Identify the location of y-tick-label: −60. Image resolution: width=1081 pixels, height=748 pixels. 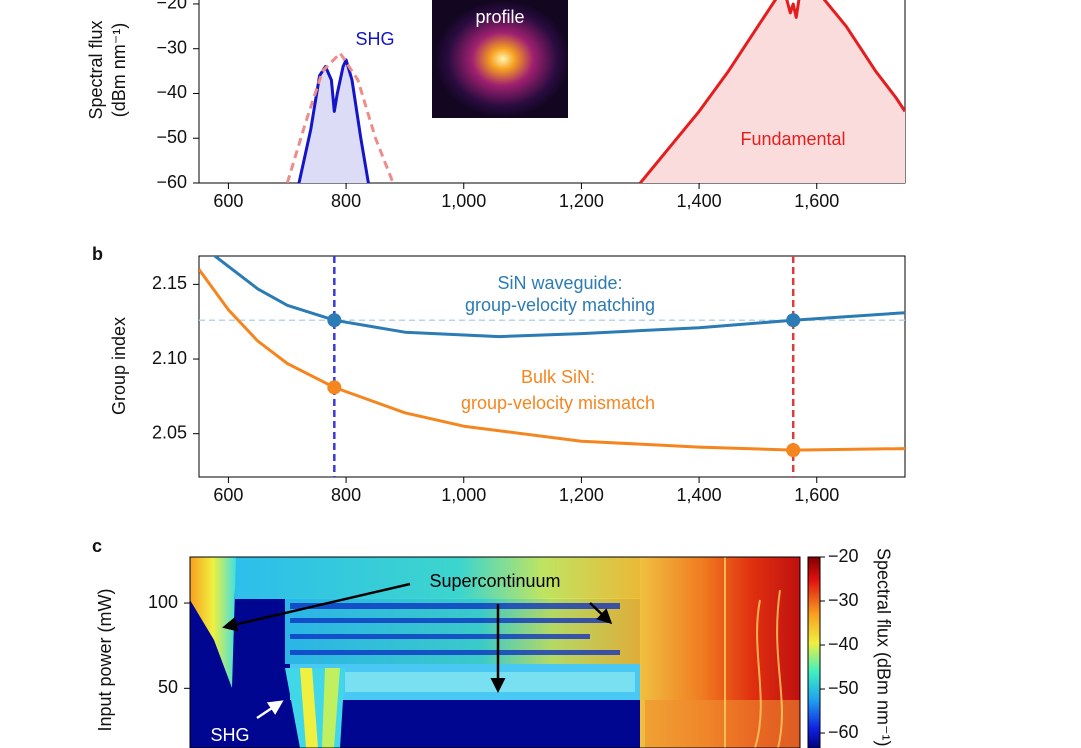
(171, 182).